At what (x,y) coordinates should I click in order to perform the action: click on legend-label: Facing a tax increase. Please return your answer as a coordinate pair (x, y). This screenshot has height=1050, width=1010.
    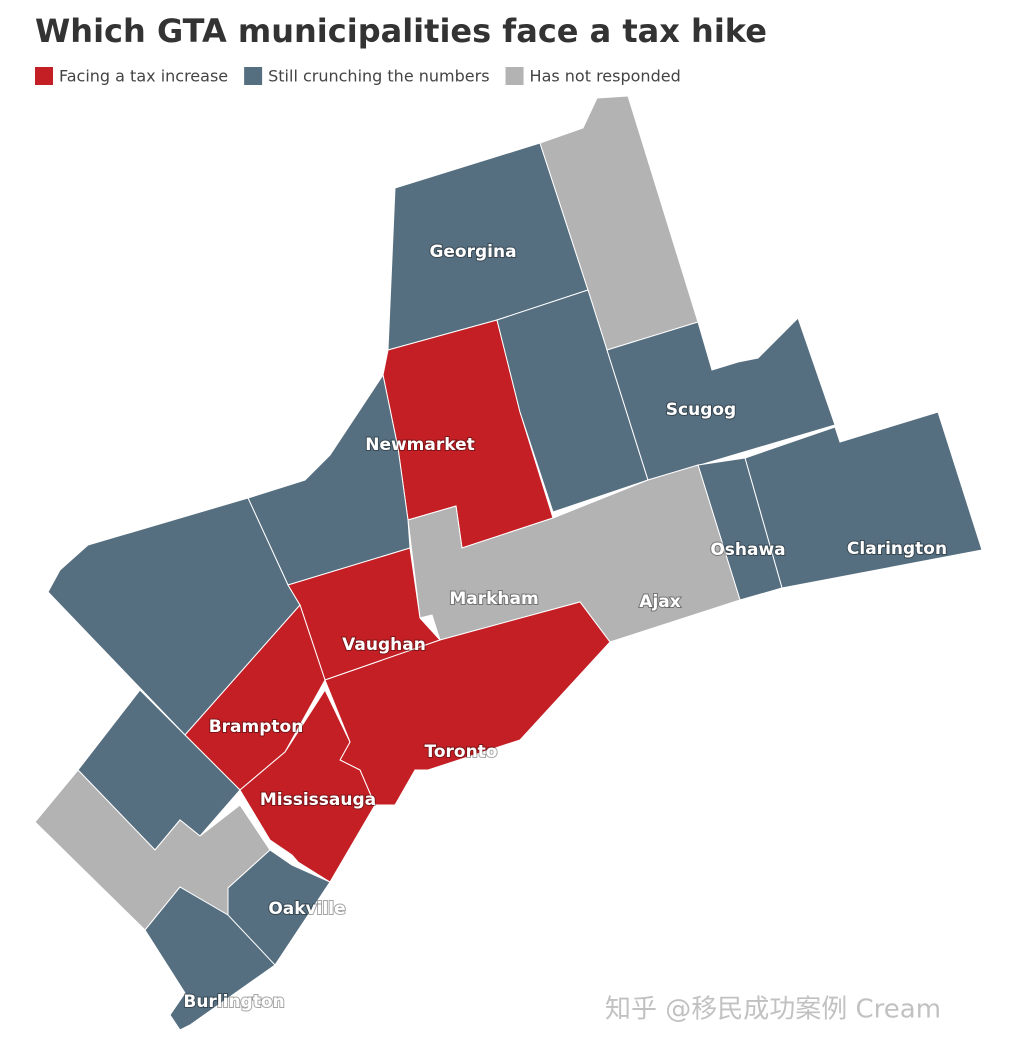
    Looking at the image, I should click on (143, 76).